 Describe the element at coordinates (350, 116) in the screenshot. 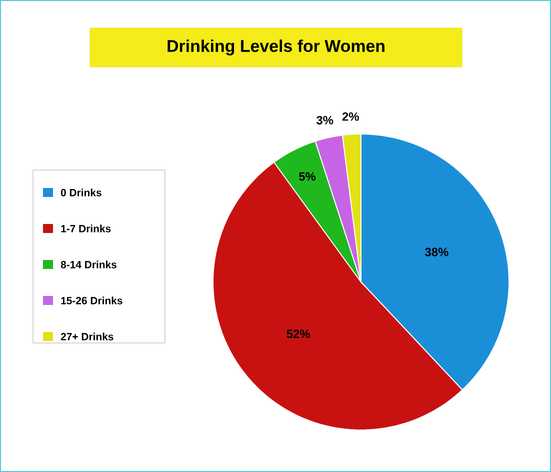

I see `data-label: 2%` at that location.